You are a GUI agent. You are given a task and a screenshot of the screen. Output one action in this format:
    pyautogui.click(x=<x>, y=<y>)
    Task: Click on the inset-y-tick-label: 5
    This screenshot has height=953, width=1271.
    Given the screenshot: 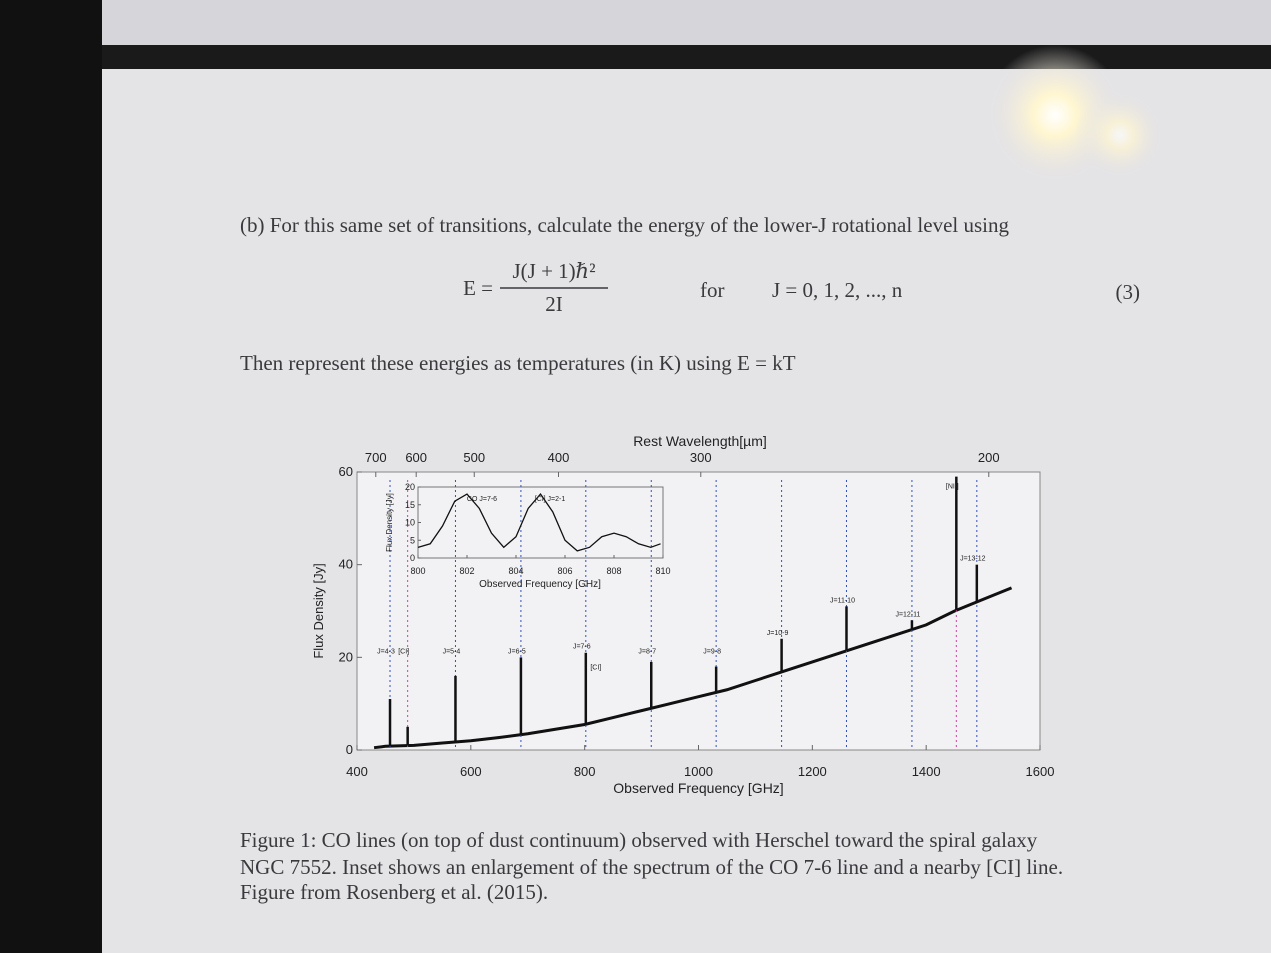 What is the action you would take?
    pyautogui.click(x=412, y=540)
    